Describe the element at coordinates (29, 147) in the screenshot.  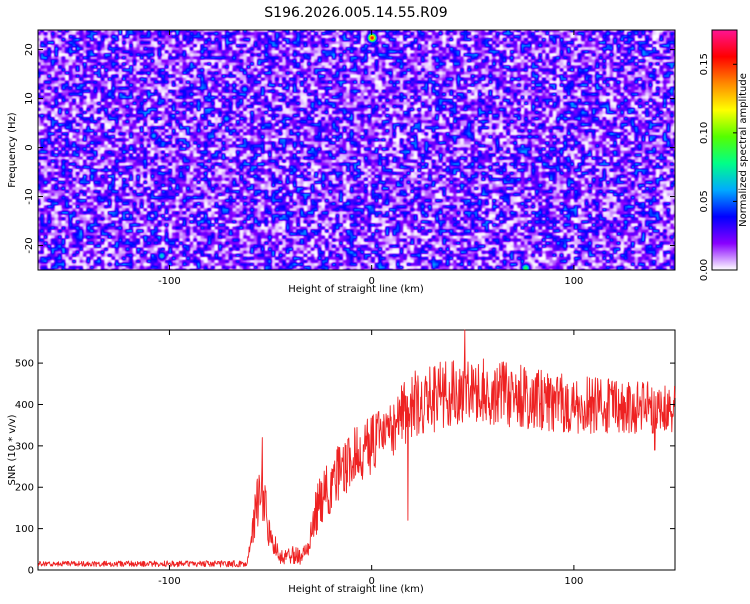
I see `heatmap-y-tick-label: 0` at that location.